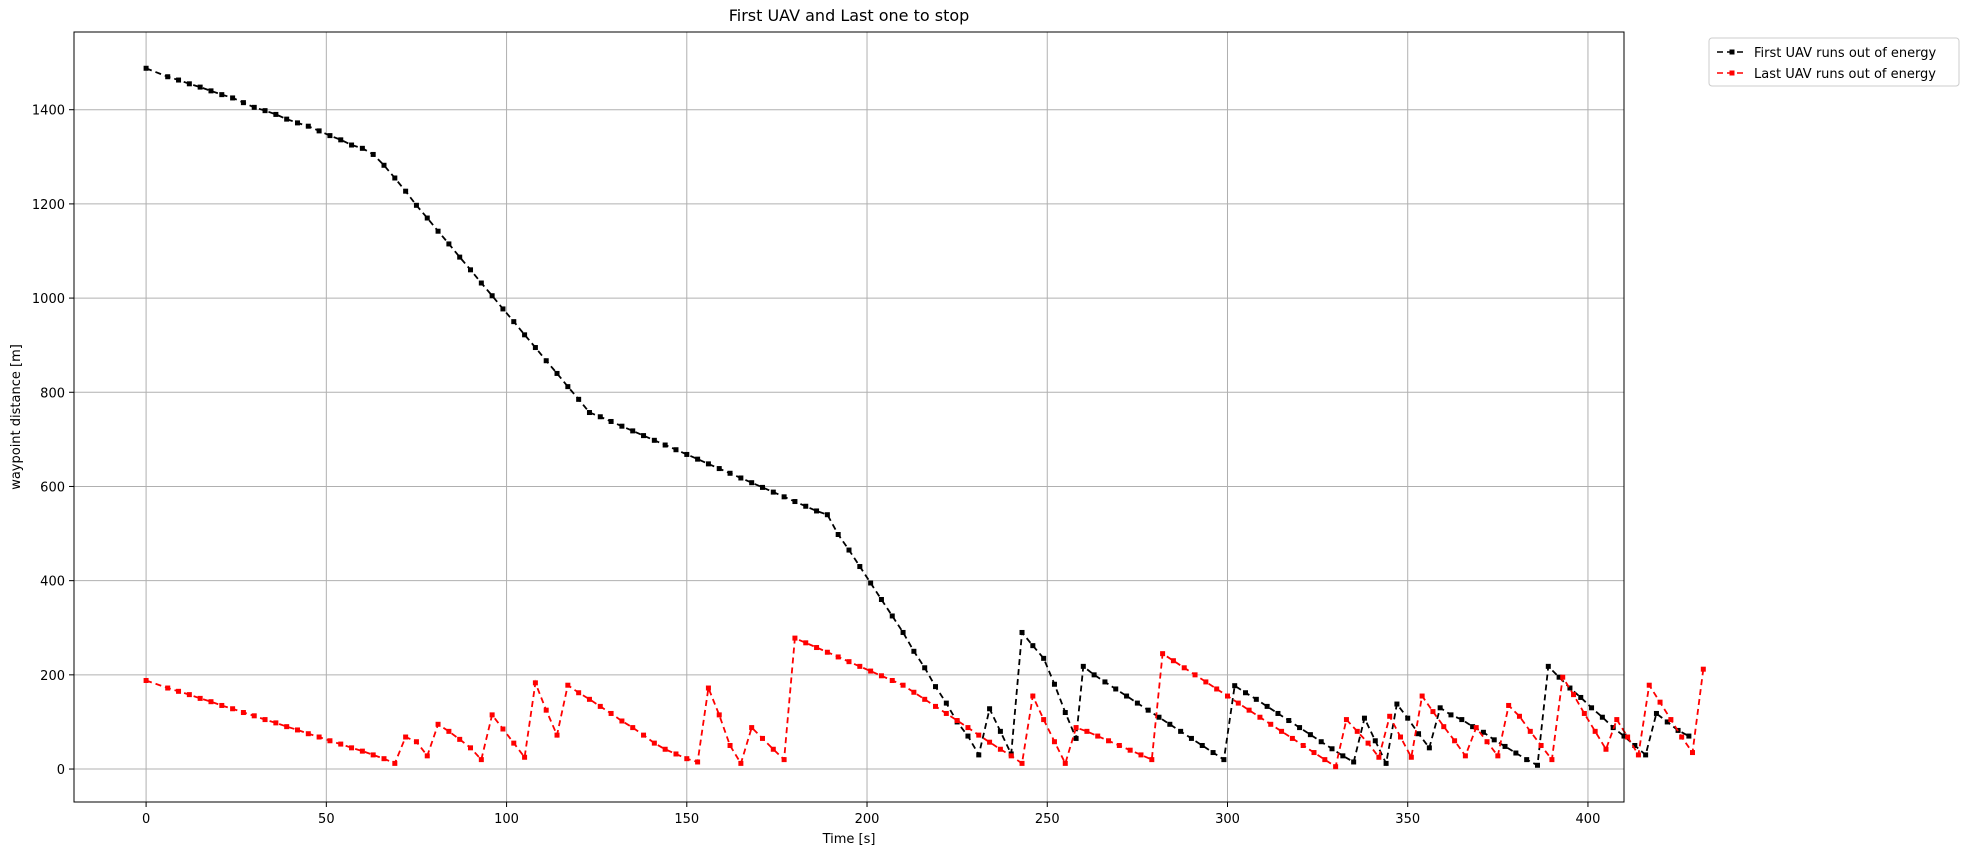  I want to click on legend-entry-last-uav: Last UAV runs out of energy, so click(1826, 74).